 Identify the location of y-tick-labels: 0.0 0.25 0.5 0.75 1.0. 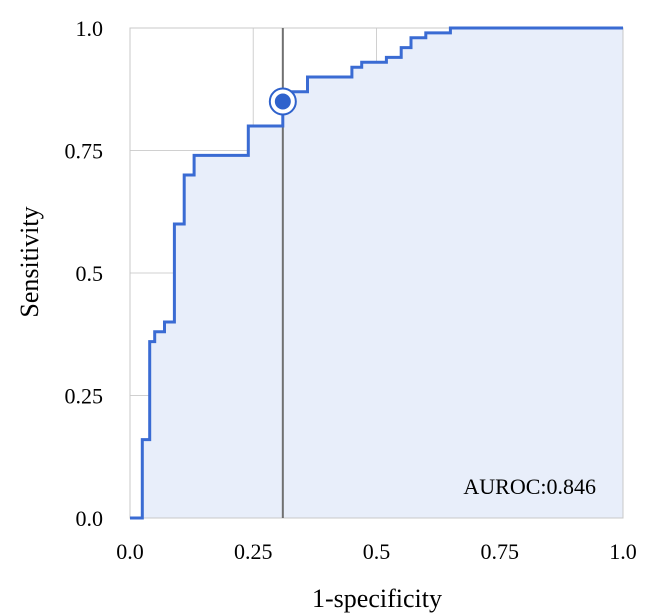
(84, 273).